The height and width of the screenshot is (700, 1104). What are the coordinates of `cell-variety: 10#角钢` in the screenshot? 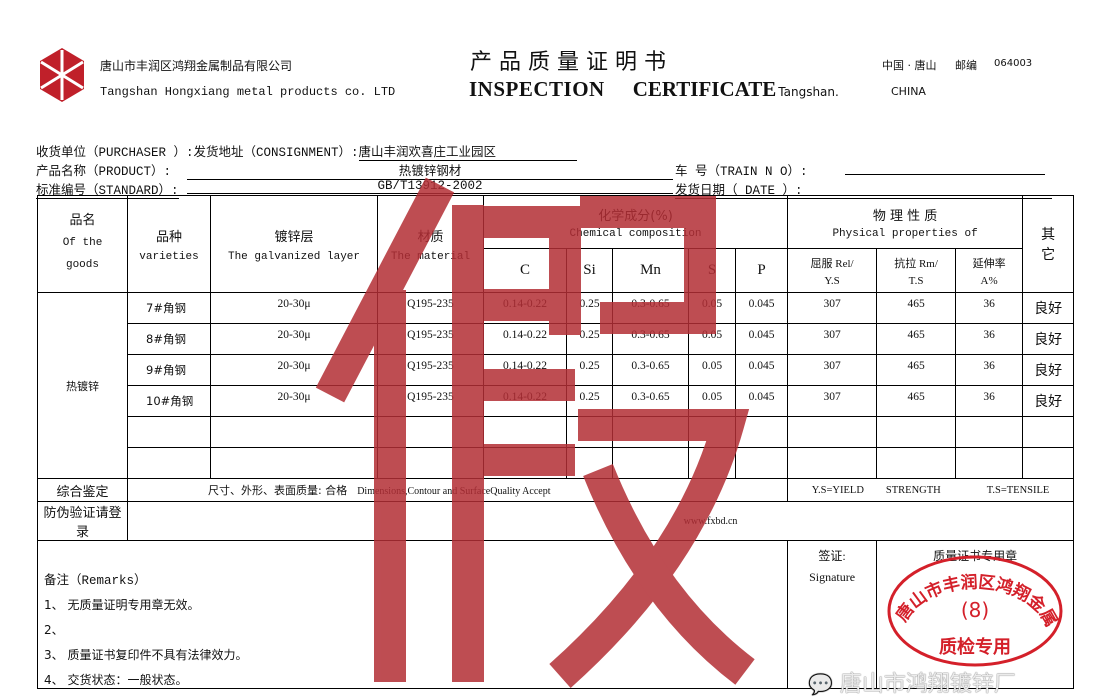 It's located at (169, 401).